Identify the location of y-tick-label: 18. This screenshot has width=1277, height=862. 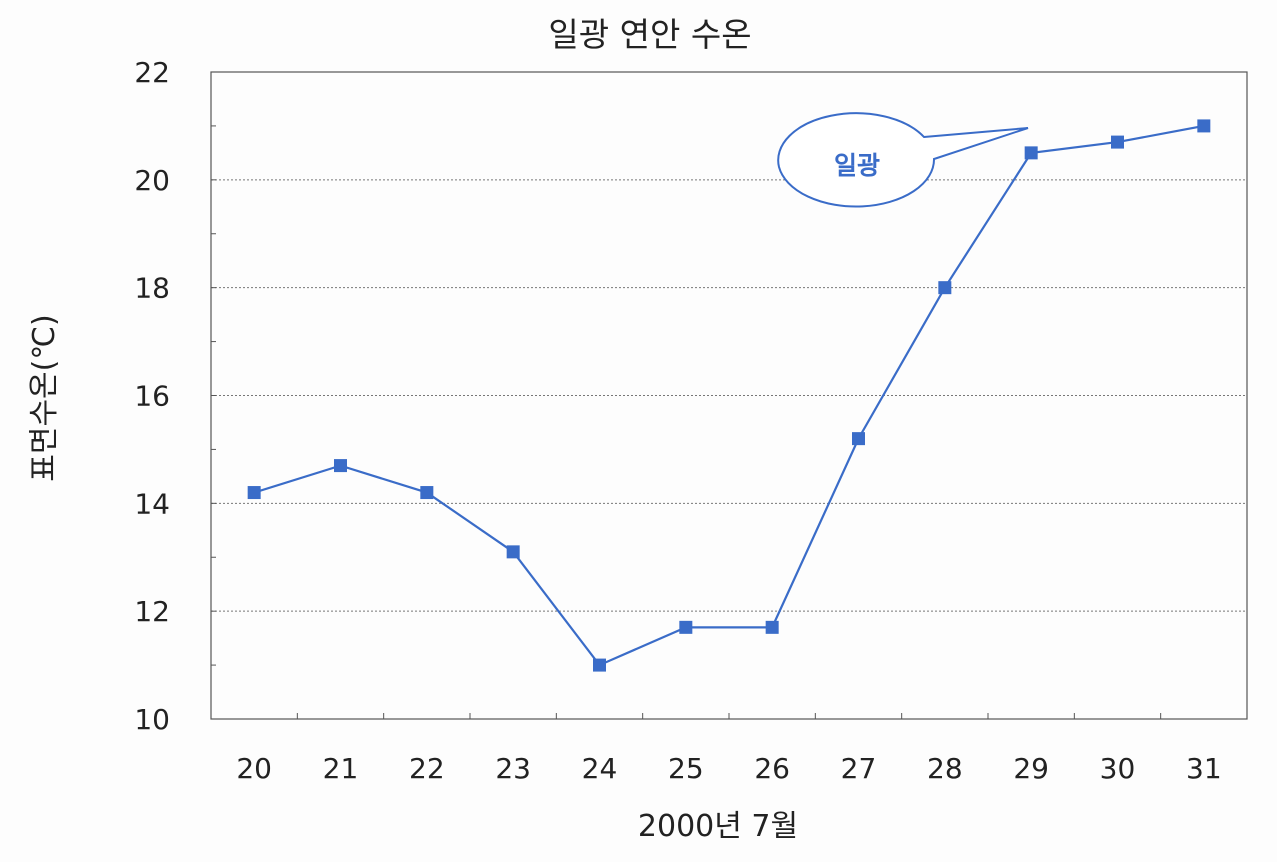
(152, 288).